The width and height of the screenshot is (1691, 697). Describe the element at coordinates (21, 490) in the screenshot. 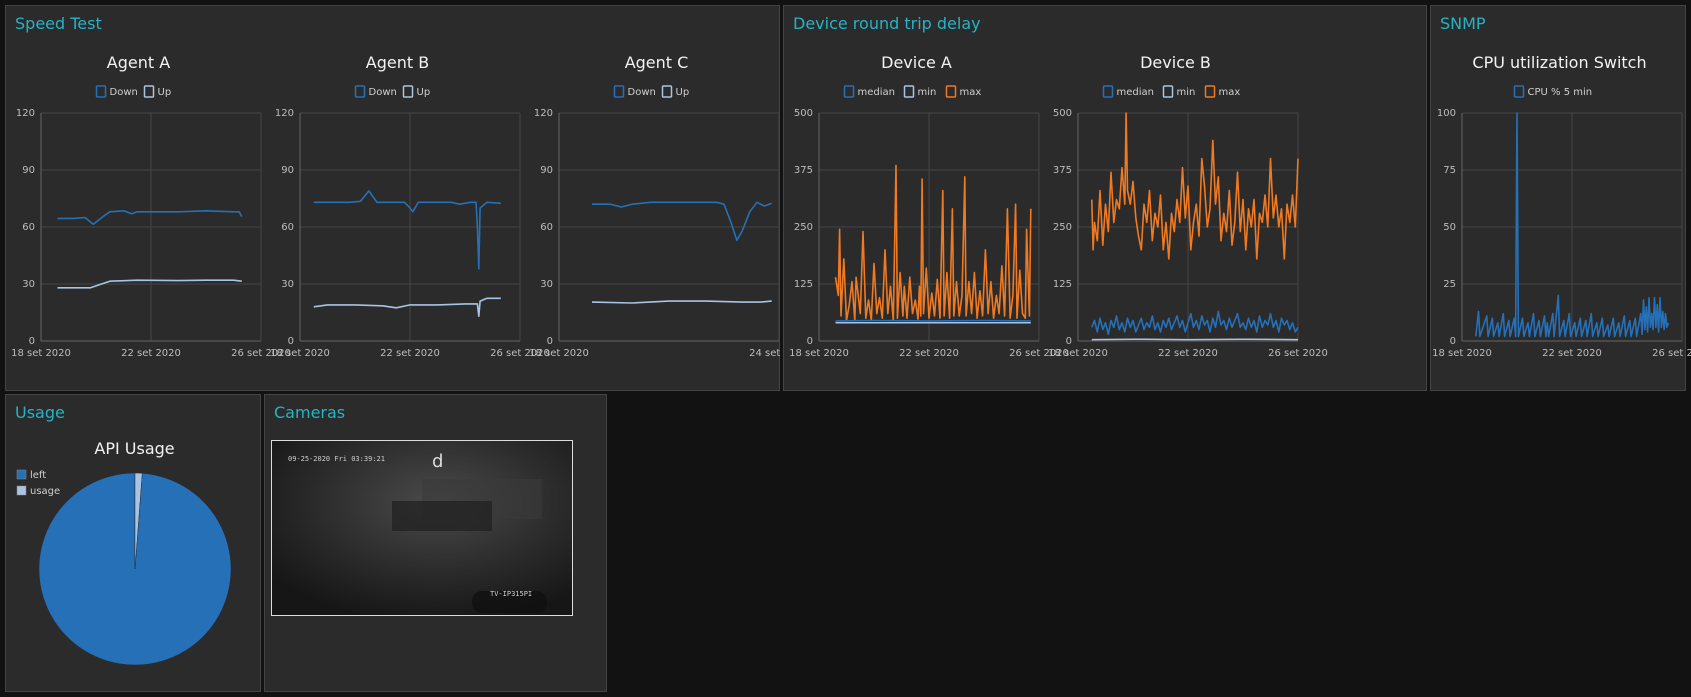

I see `legend-swatch-usage` at that location.